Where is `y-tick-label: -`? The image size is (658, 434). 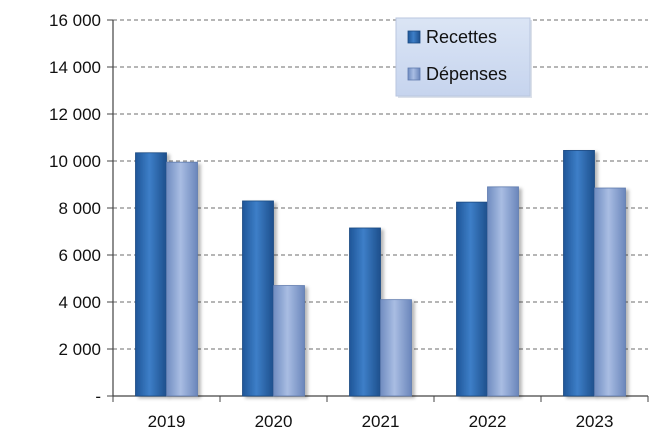
y-tick-label: - is located at coordinates (98, 396).